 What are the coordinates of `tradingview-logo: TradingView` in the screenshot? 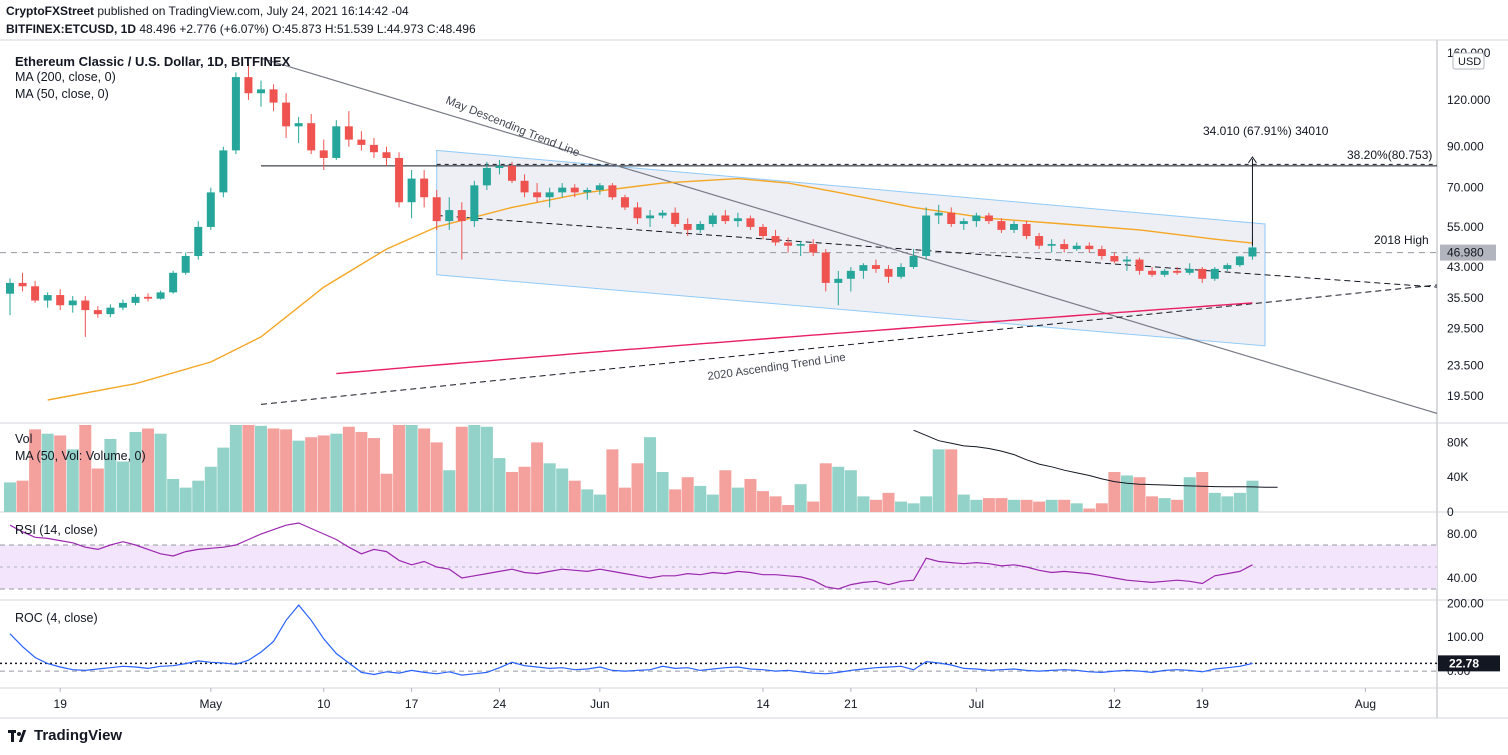 It's located at (65, 735).